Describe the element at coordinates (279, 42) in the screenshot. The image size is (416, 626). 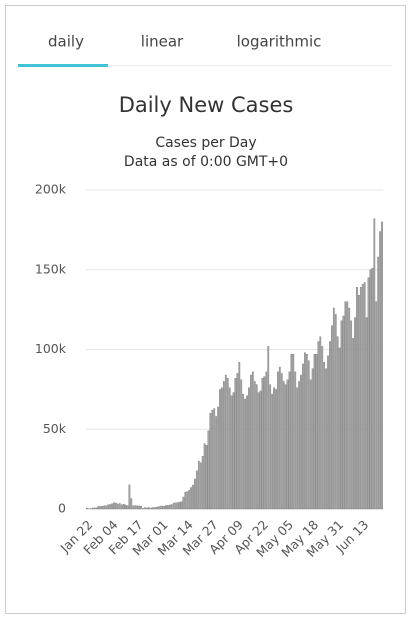
I see `tab: logarithmic` at that location.